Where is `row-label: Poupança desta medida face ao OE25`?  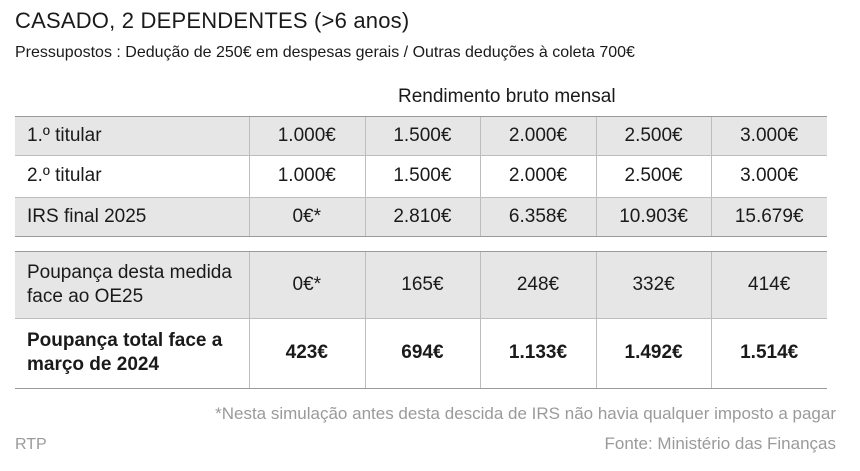
row-label: Poupança desta medida face ao OE25 is located at coordinates (129, 284).